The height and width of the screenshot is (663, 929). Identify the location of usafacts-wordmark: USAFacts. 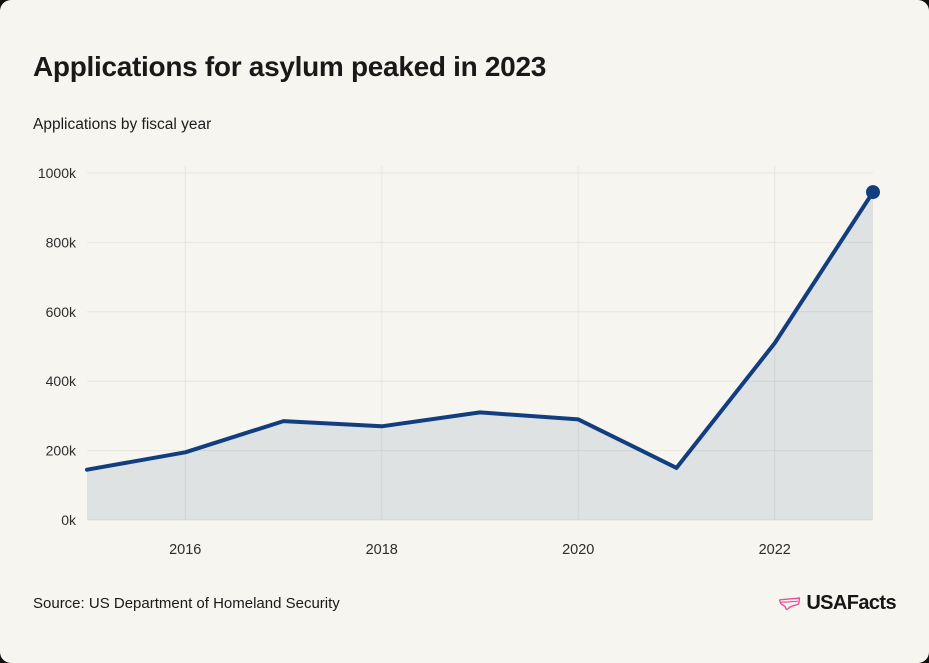
(851, 602).